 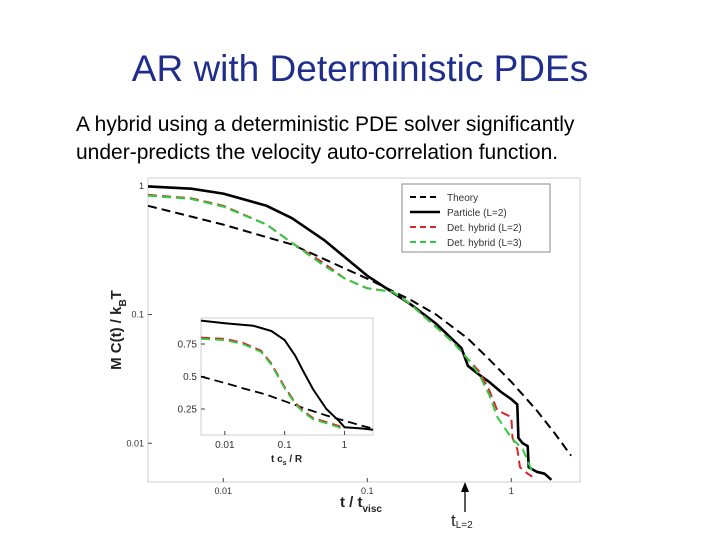 What do you see at coordinates (190, 377) in the screenshot?
I see `inset-y-tick-label: 0.5` at bounding box center [190, 377].